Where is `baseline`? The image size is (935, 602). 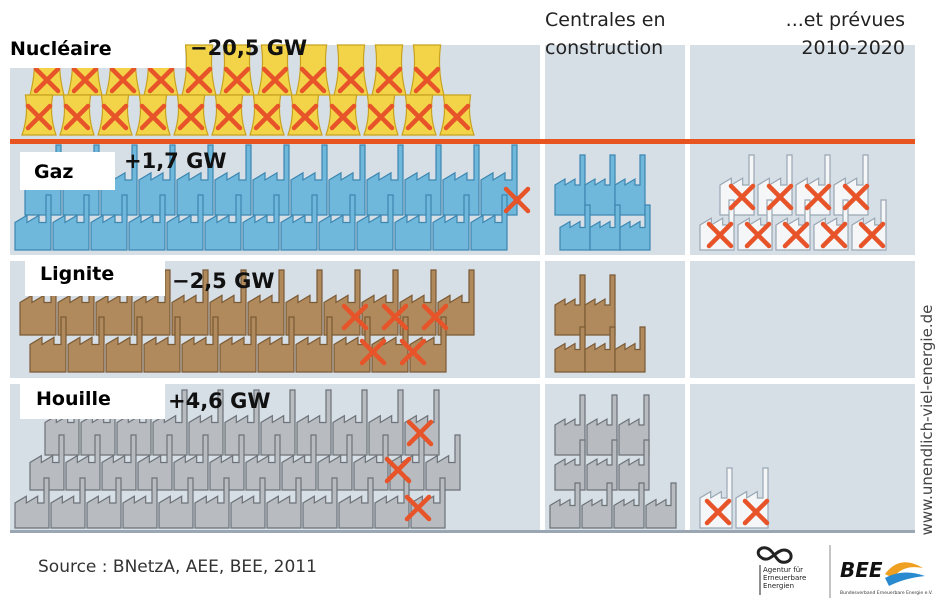
baseline is located at coordinates (462, 531).